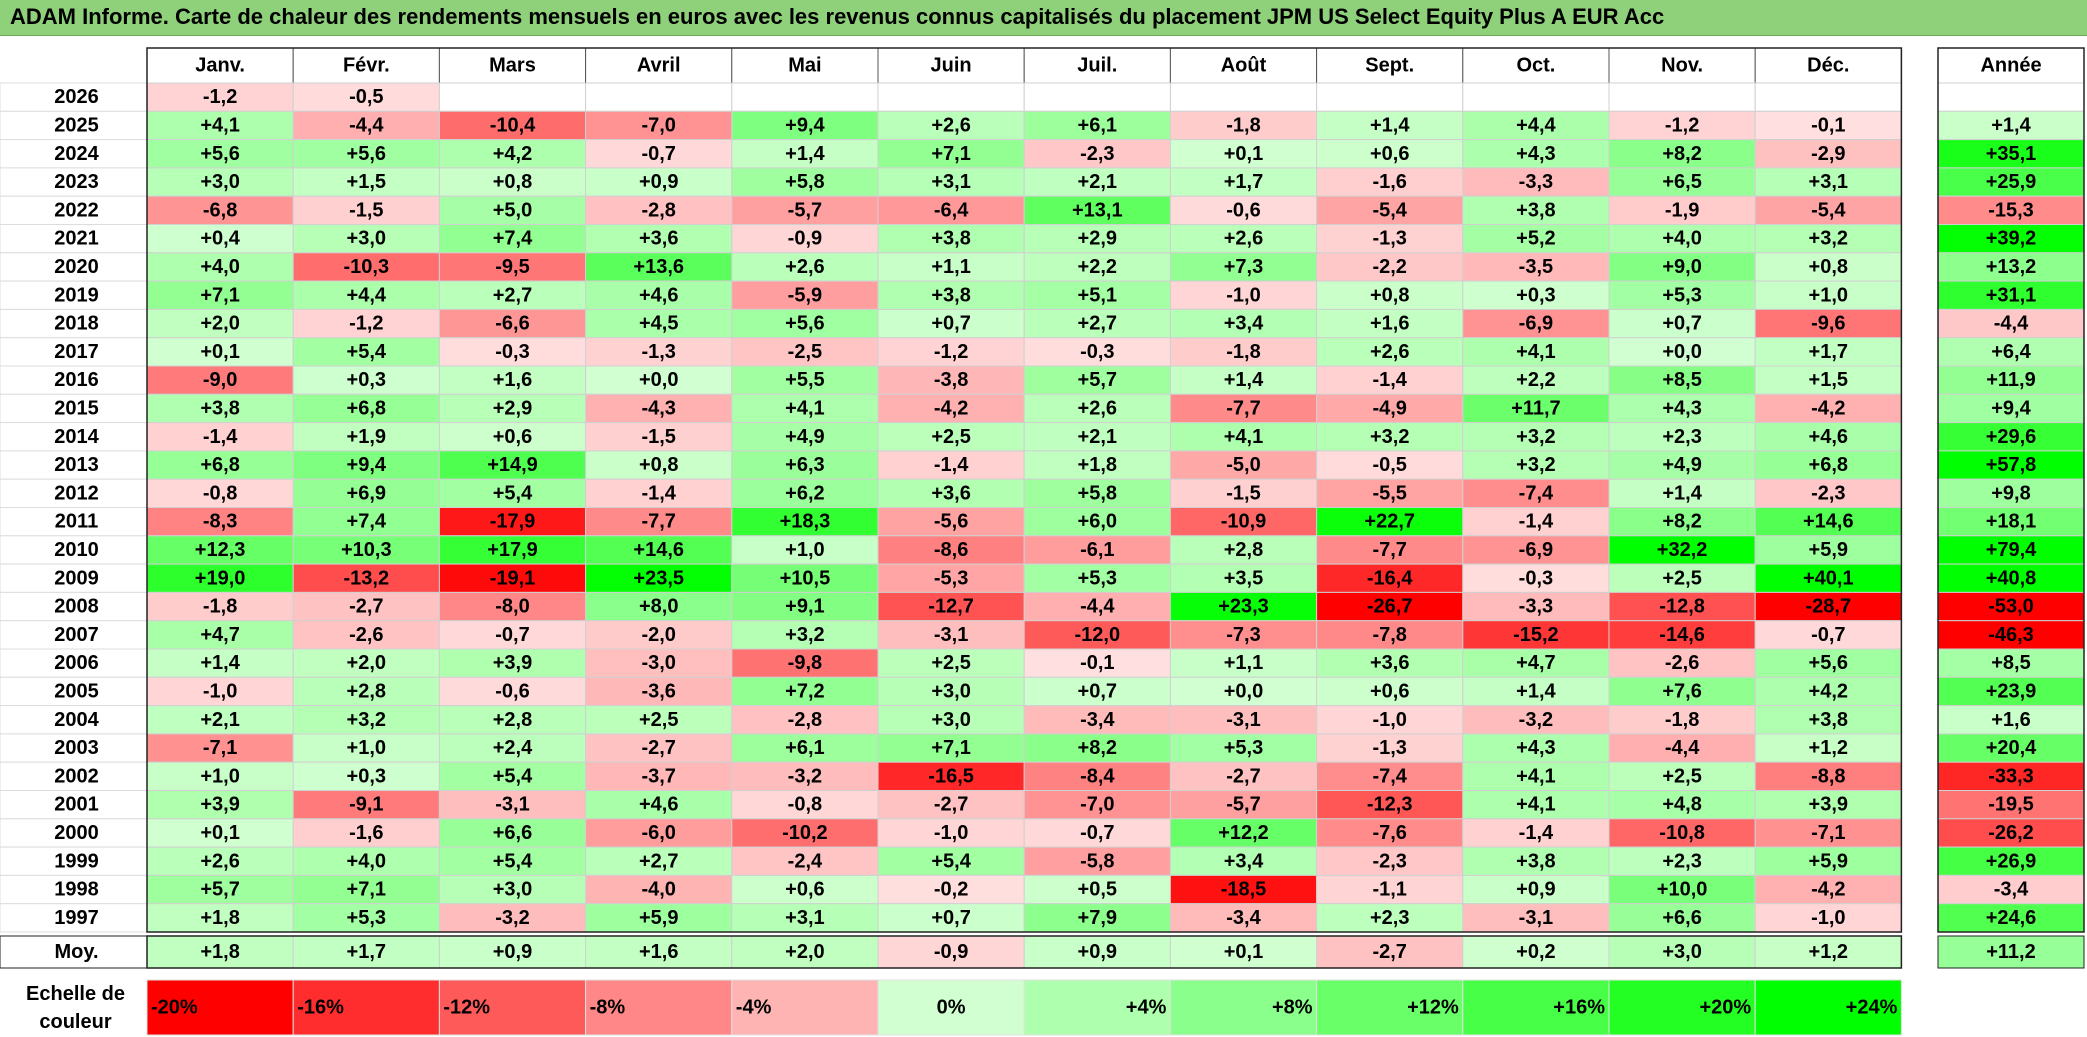  I want to click on scale-label-line2: couleur, so click(75, 1022).